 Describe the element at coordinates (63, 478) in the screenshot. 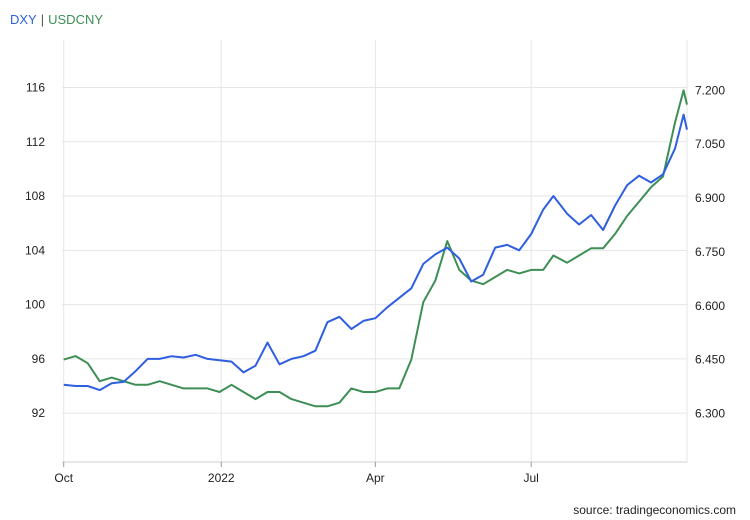

I see `x-tick-label: Oct` at that location.